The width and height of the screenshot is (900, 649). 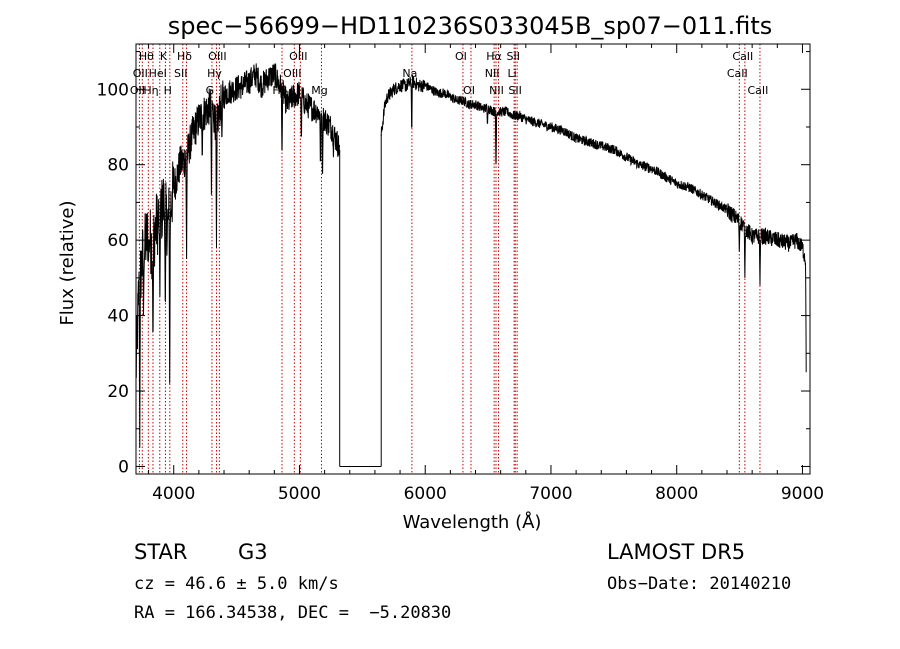 I want to click on x-tick-label: 7000, so click(x=550, y=494).